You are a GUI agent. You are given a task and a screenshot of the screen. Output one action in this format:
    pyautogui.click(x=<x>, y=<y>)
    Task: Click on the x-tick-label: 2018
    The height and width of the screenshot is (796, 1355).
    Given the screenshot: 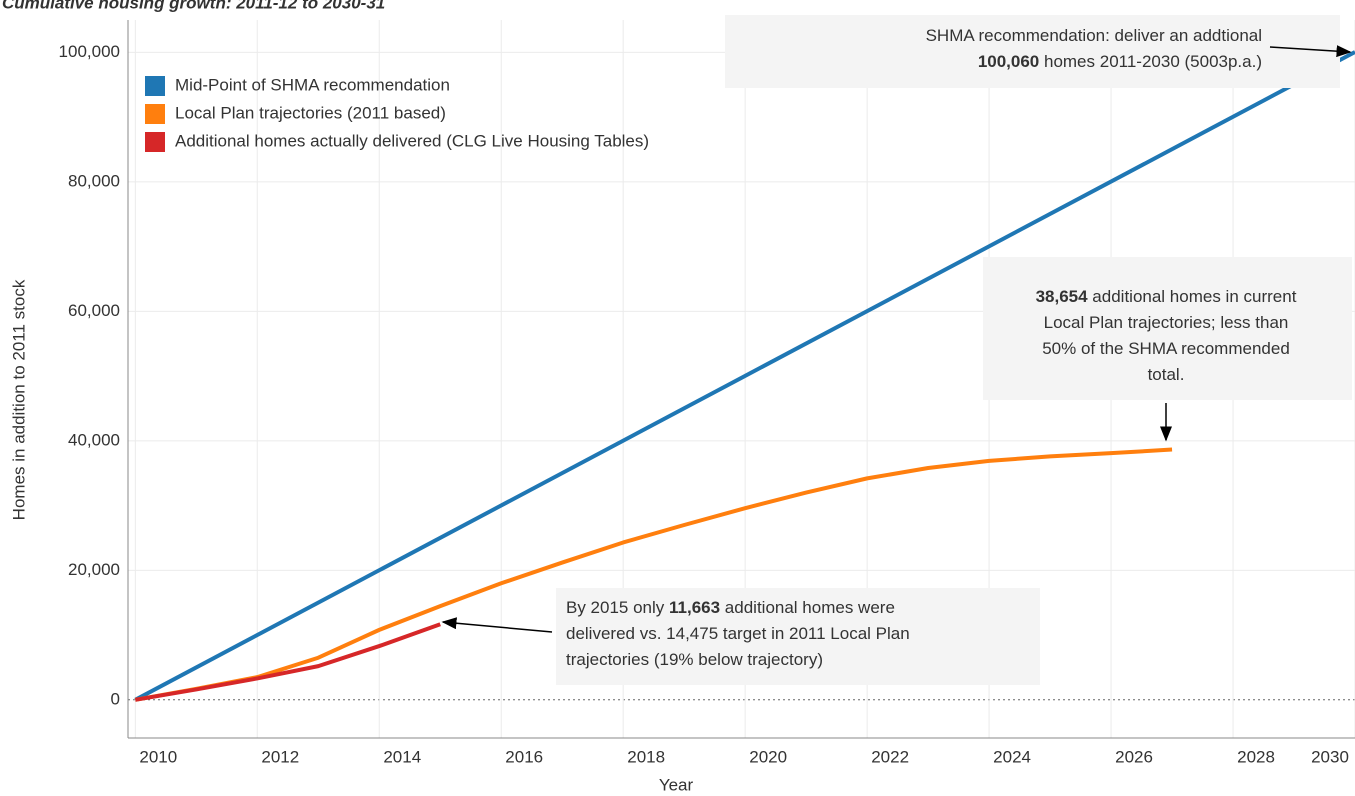 What is the action you would take?
    pyautogui.click(x=646, y=756)
    